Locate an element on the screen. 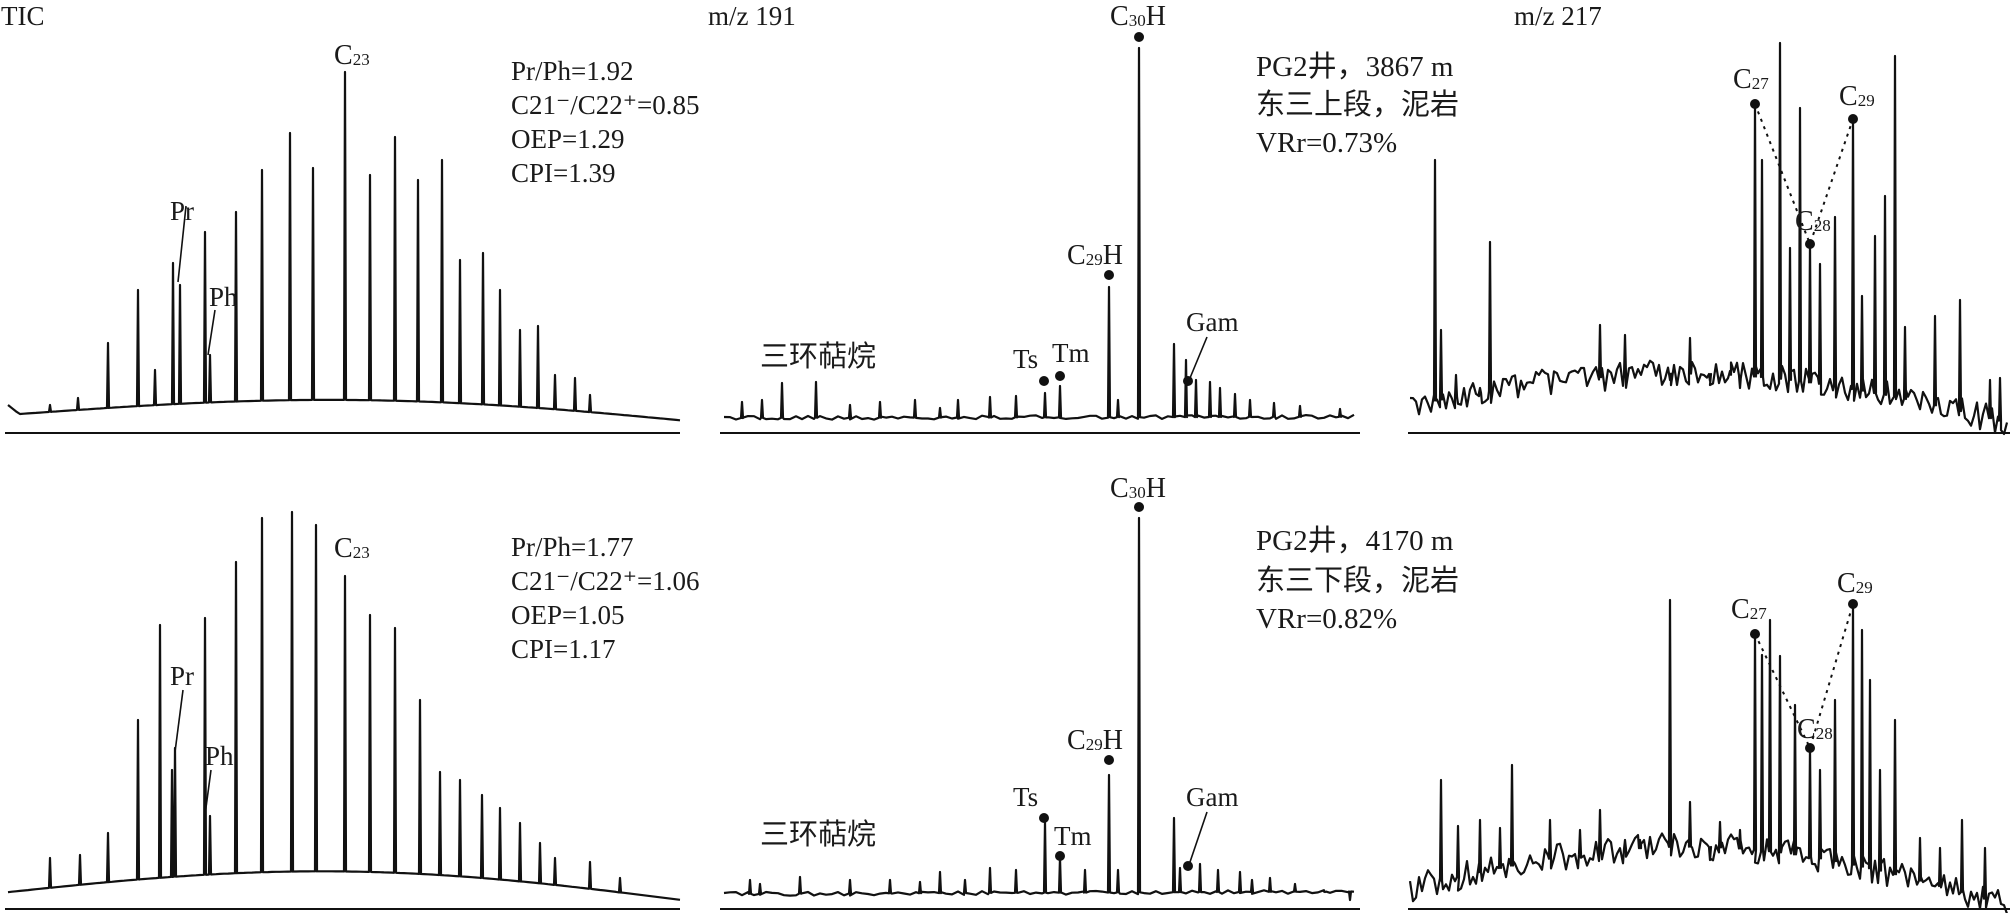 This screenshot has height=913, width=2013. parameter-oep: OEP=1.05 is located at coordinates (567, 615).